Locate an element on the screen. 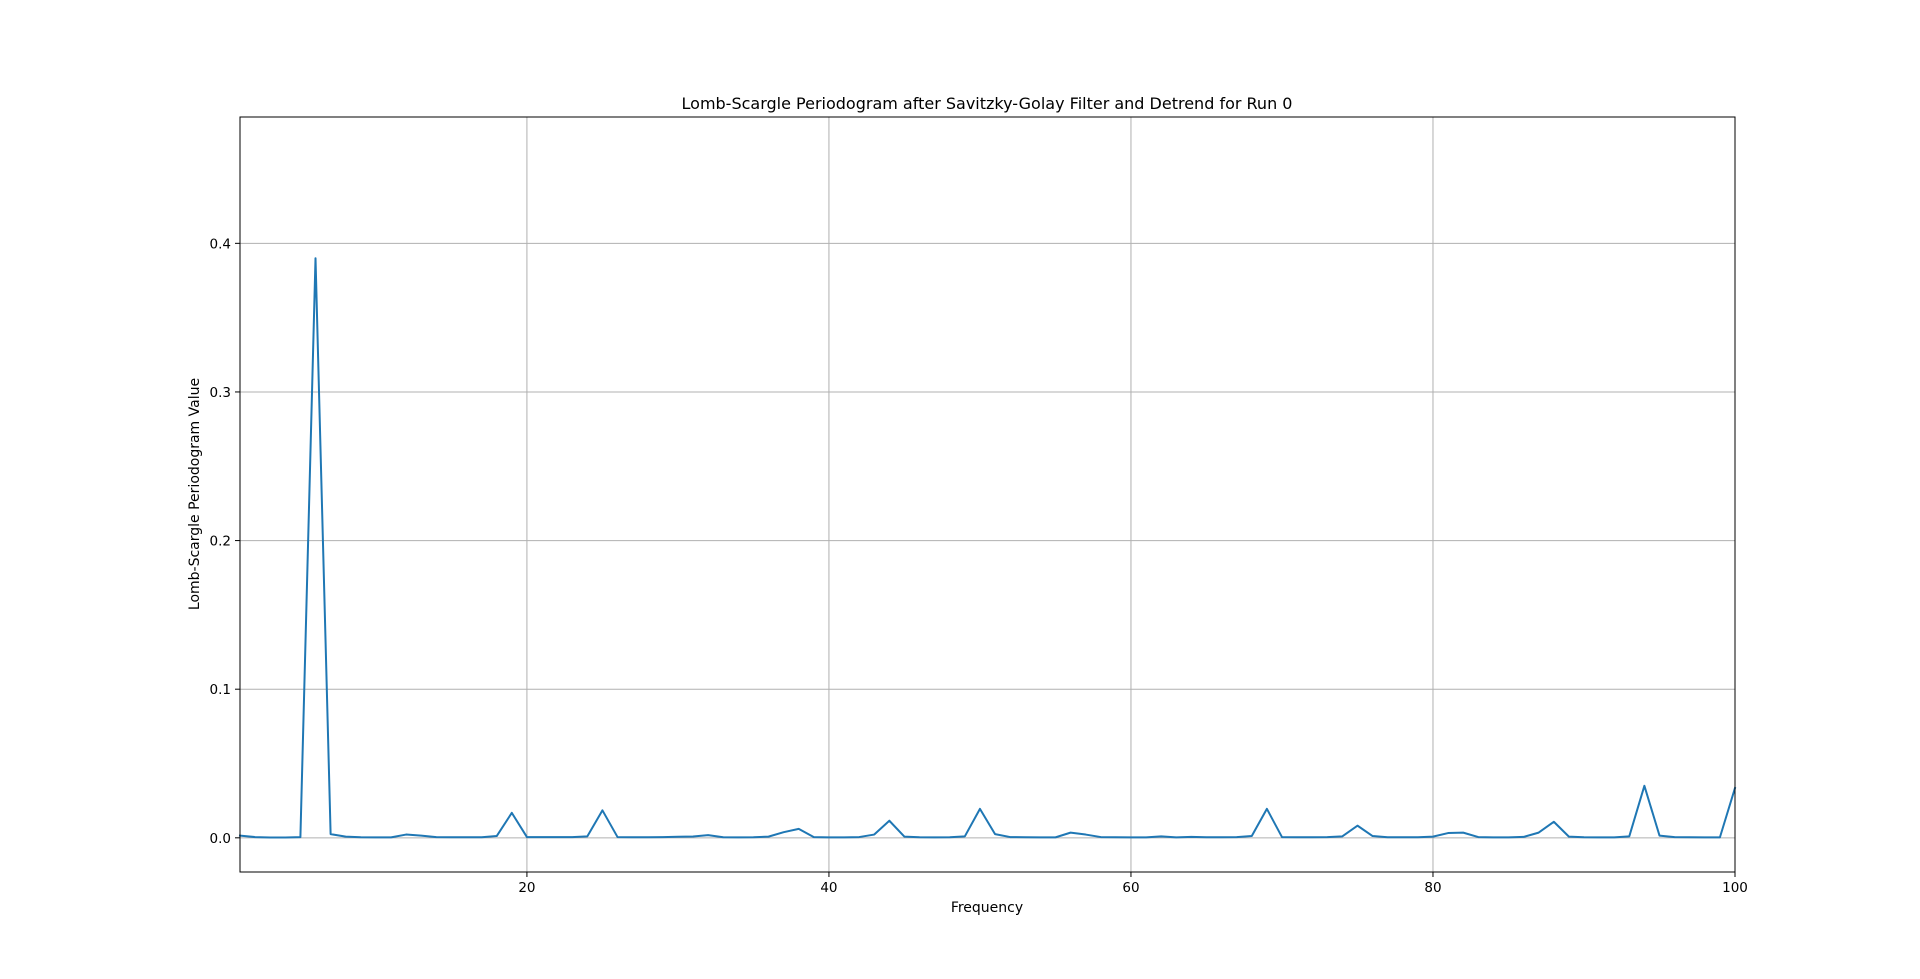  x-tick-label: 40 is located at coordinates (828, 888).